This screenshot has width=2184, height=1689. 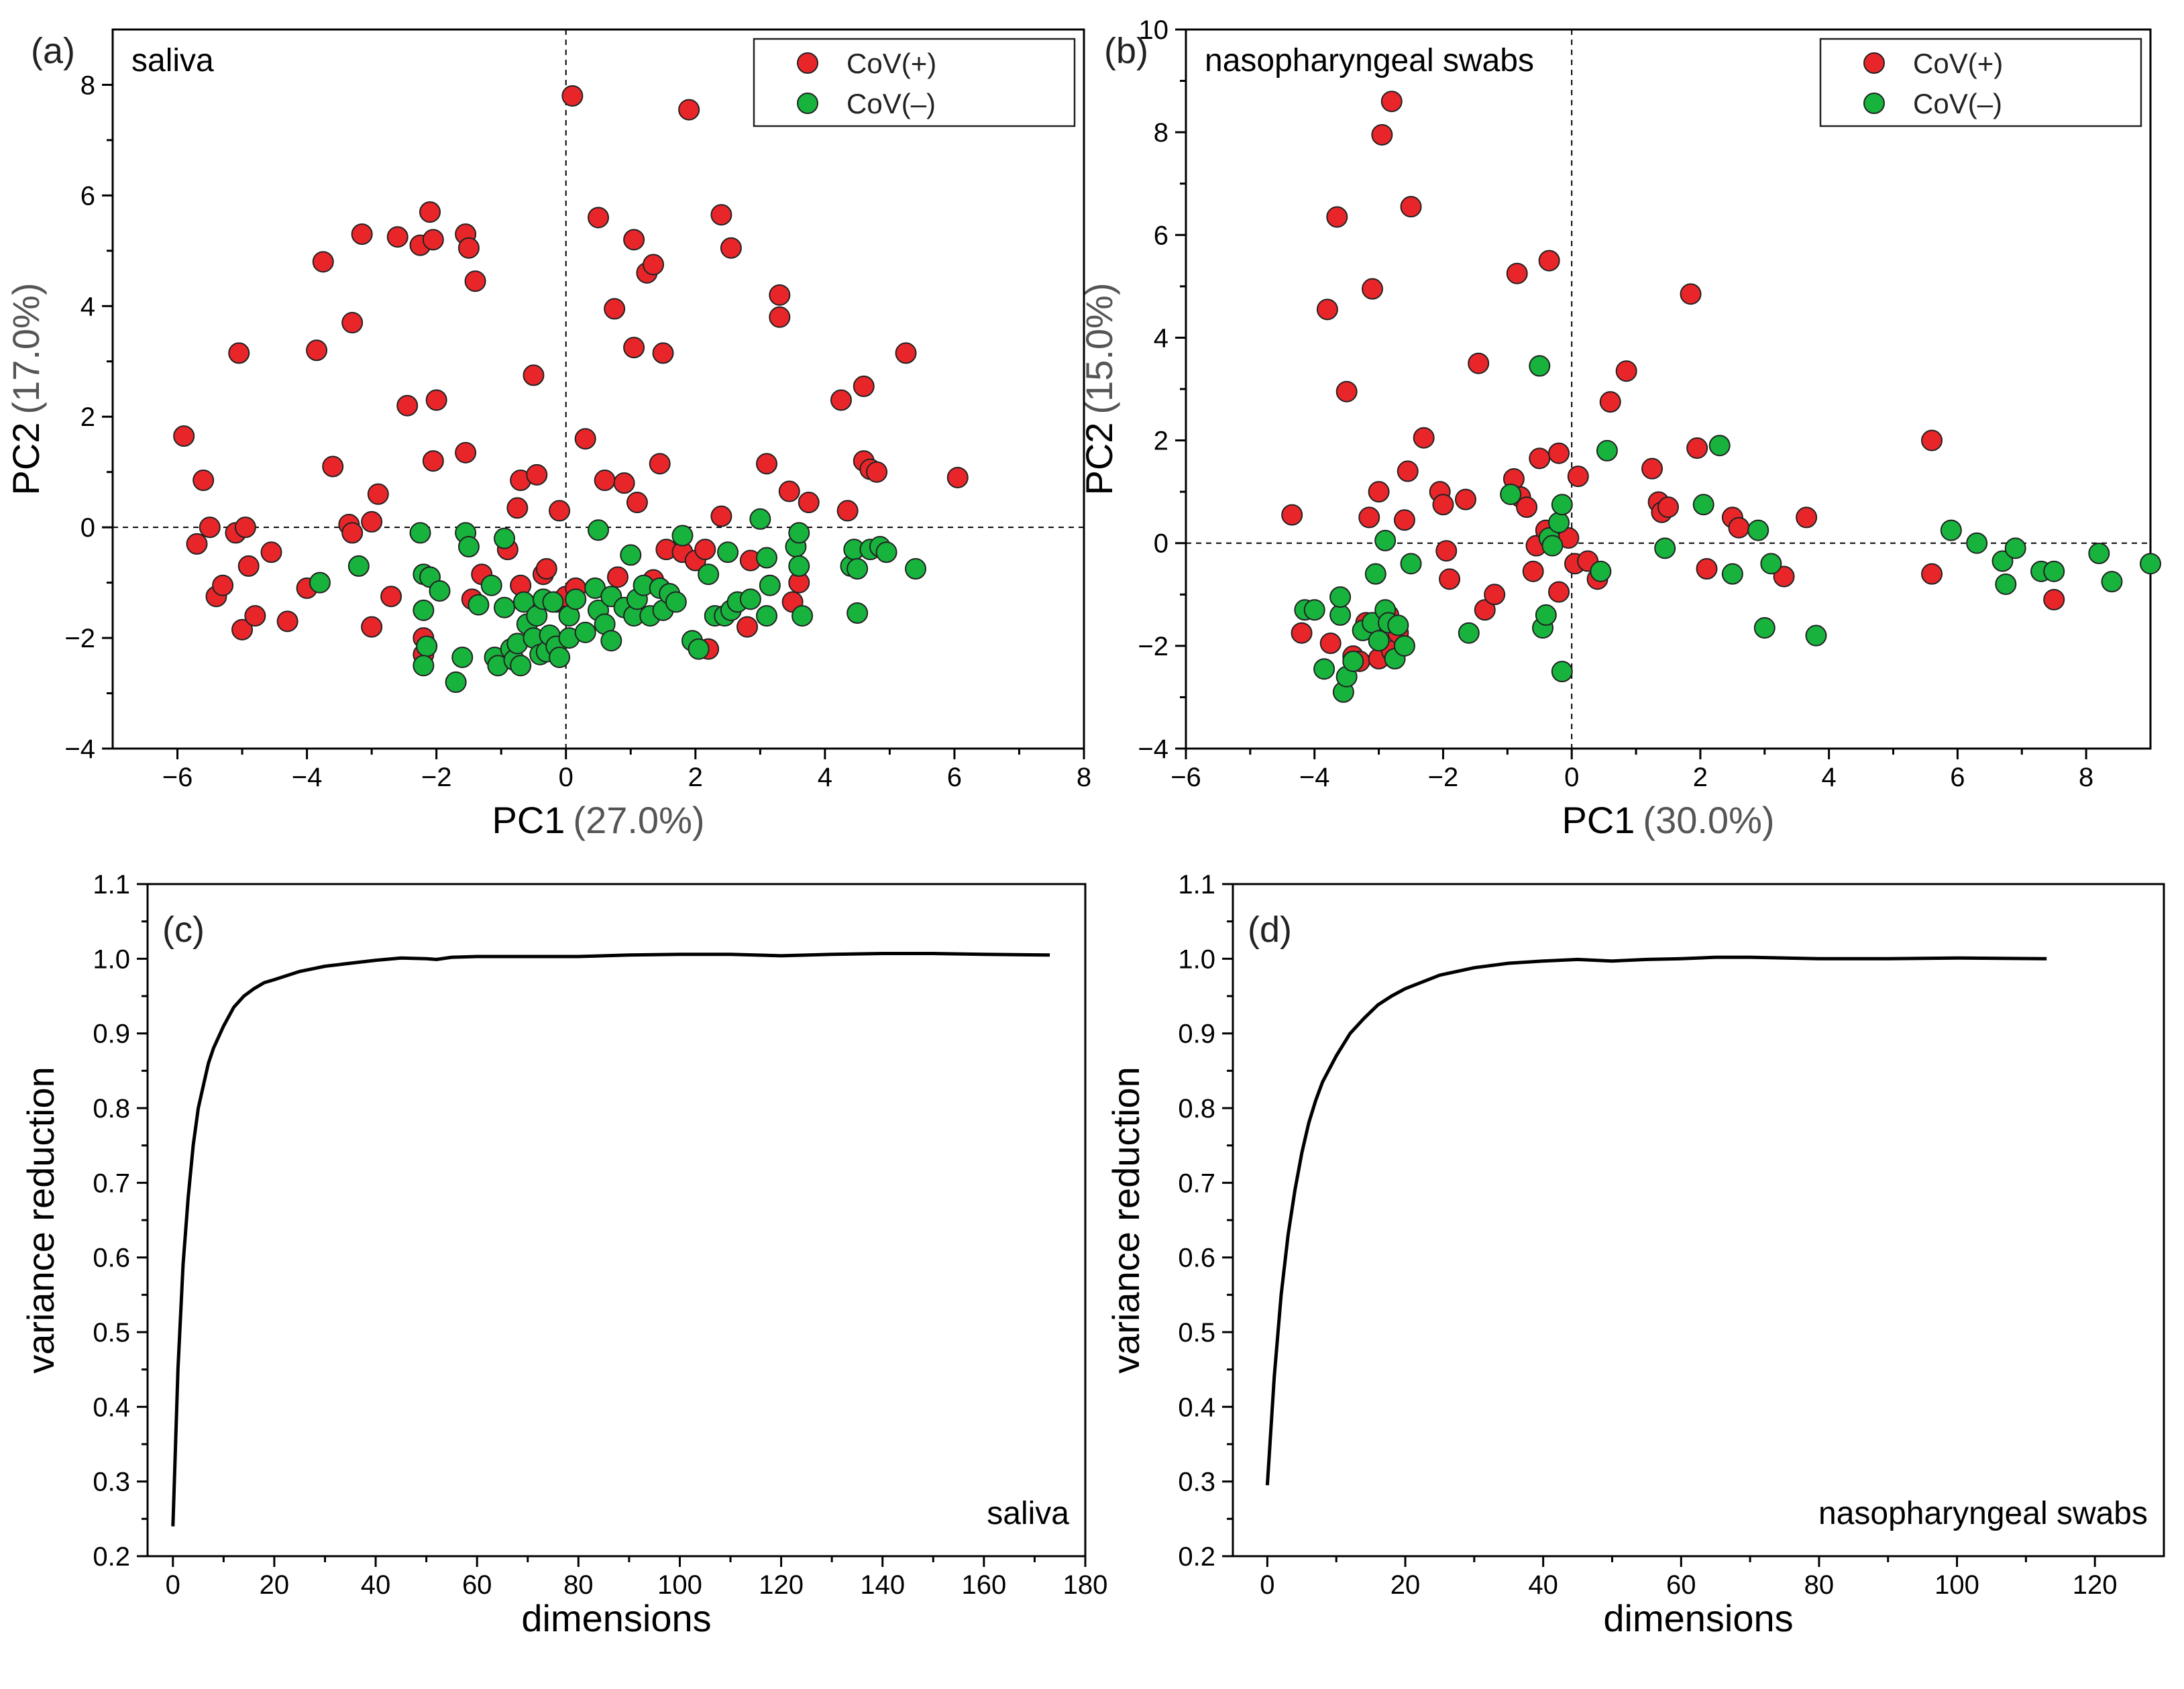 I want to click on y-tick-label: 0, so click(x=1161, y=544).